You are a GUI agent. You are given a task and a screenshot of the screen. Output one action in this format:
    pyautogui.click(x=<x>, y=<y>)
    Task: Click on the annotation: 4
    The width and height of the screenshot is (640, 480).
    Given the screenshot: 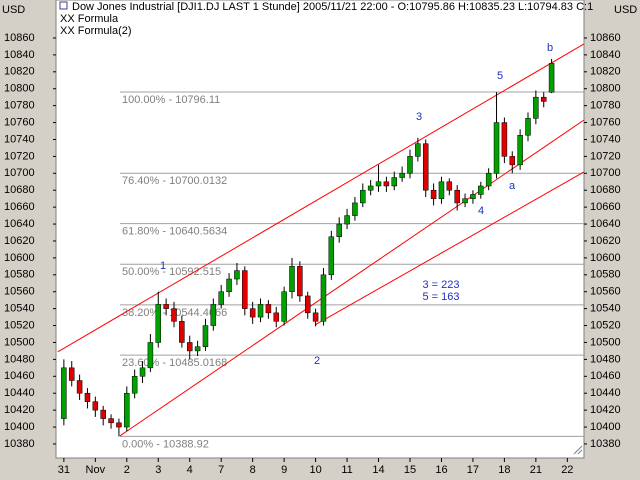 What is the action you would take?
    pyautogui.click(x=481, y=211)
    